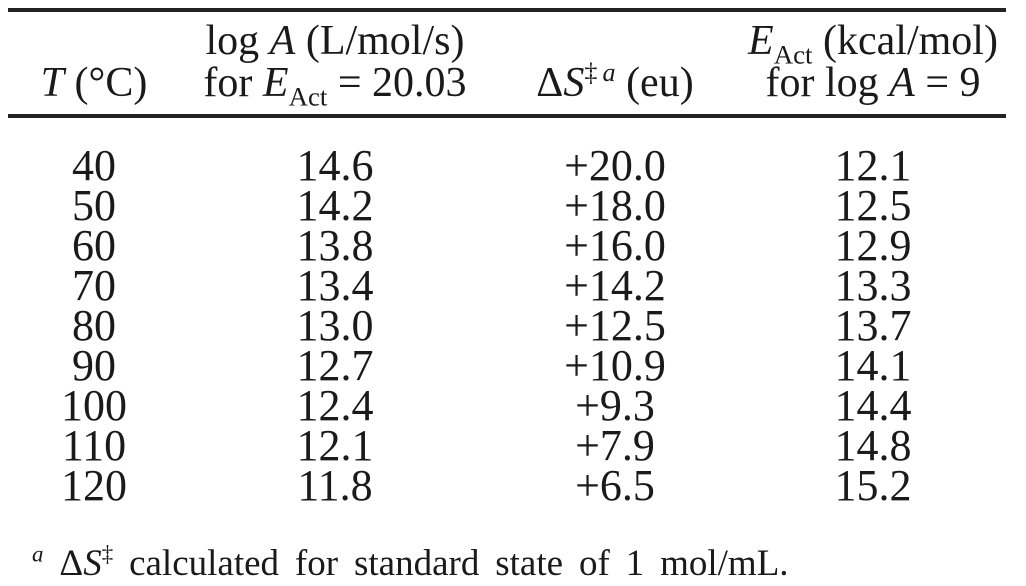 This screenshot has width=1026, height=586. What do you see at coordinates (335, 41) in the screenshot?
I see `header-line: log A (L/mol/s)` at bounding box center [335, 41].